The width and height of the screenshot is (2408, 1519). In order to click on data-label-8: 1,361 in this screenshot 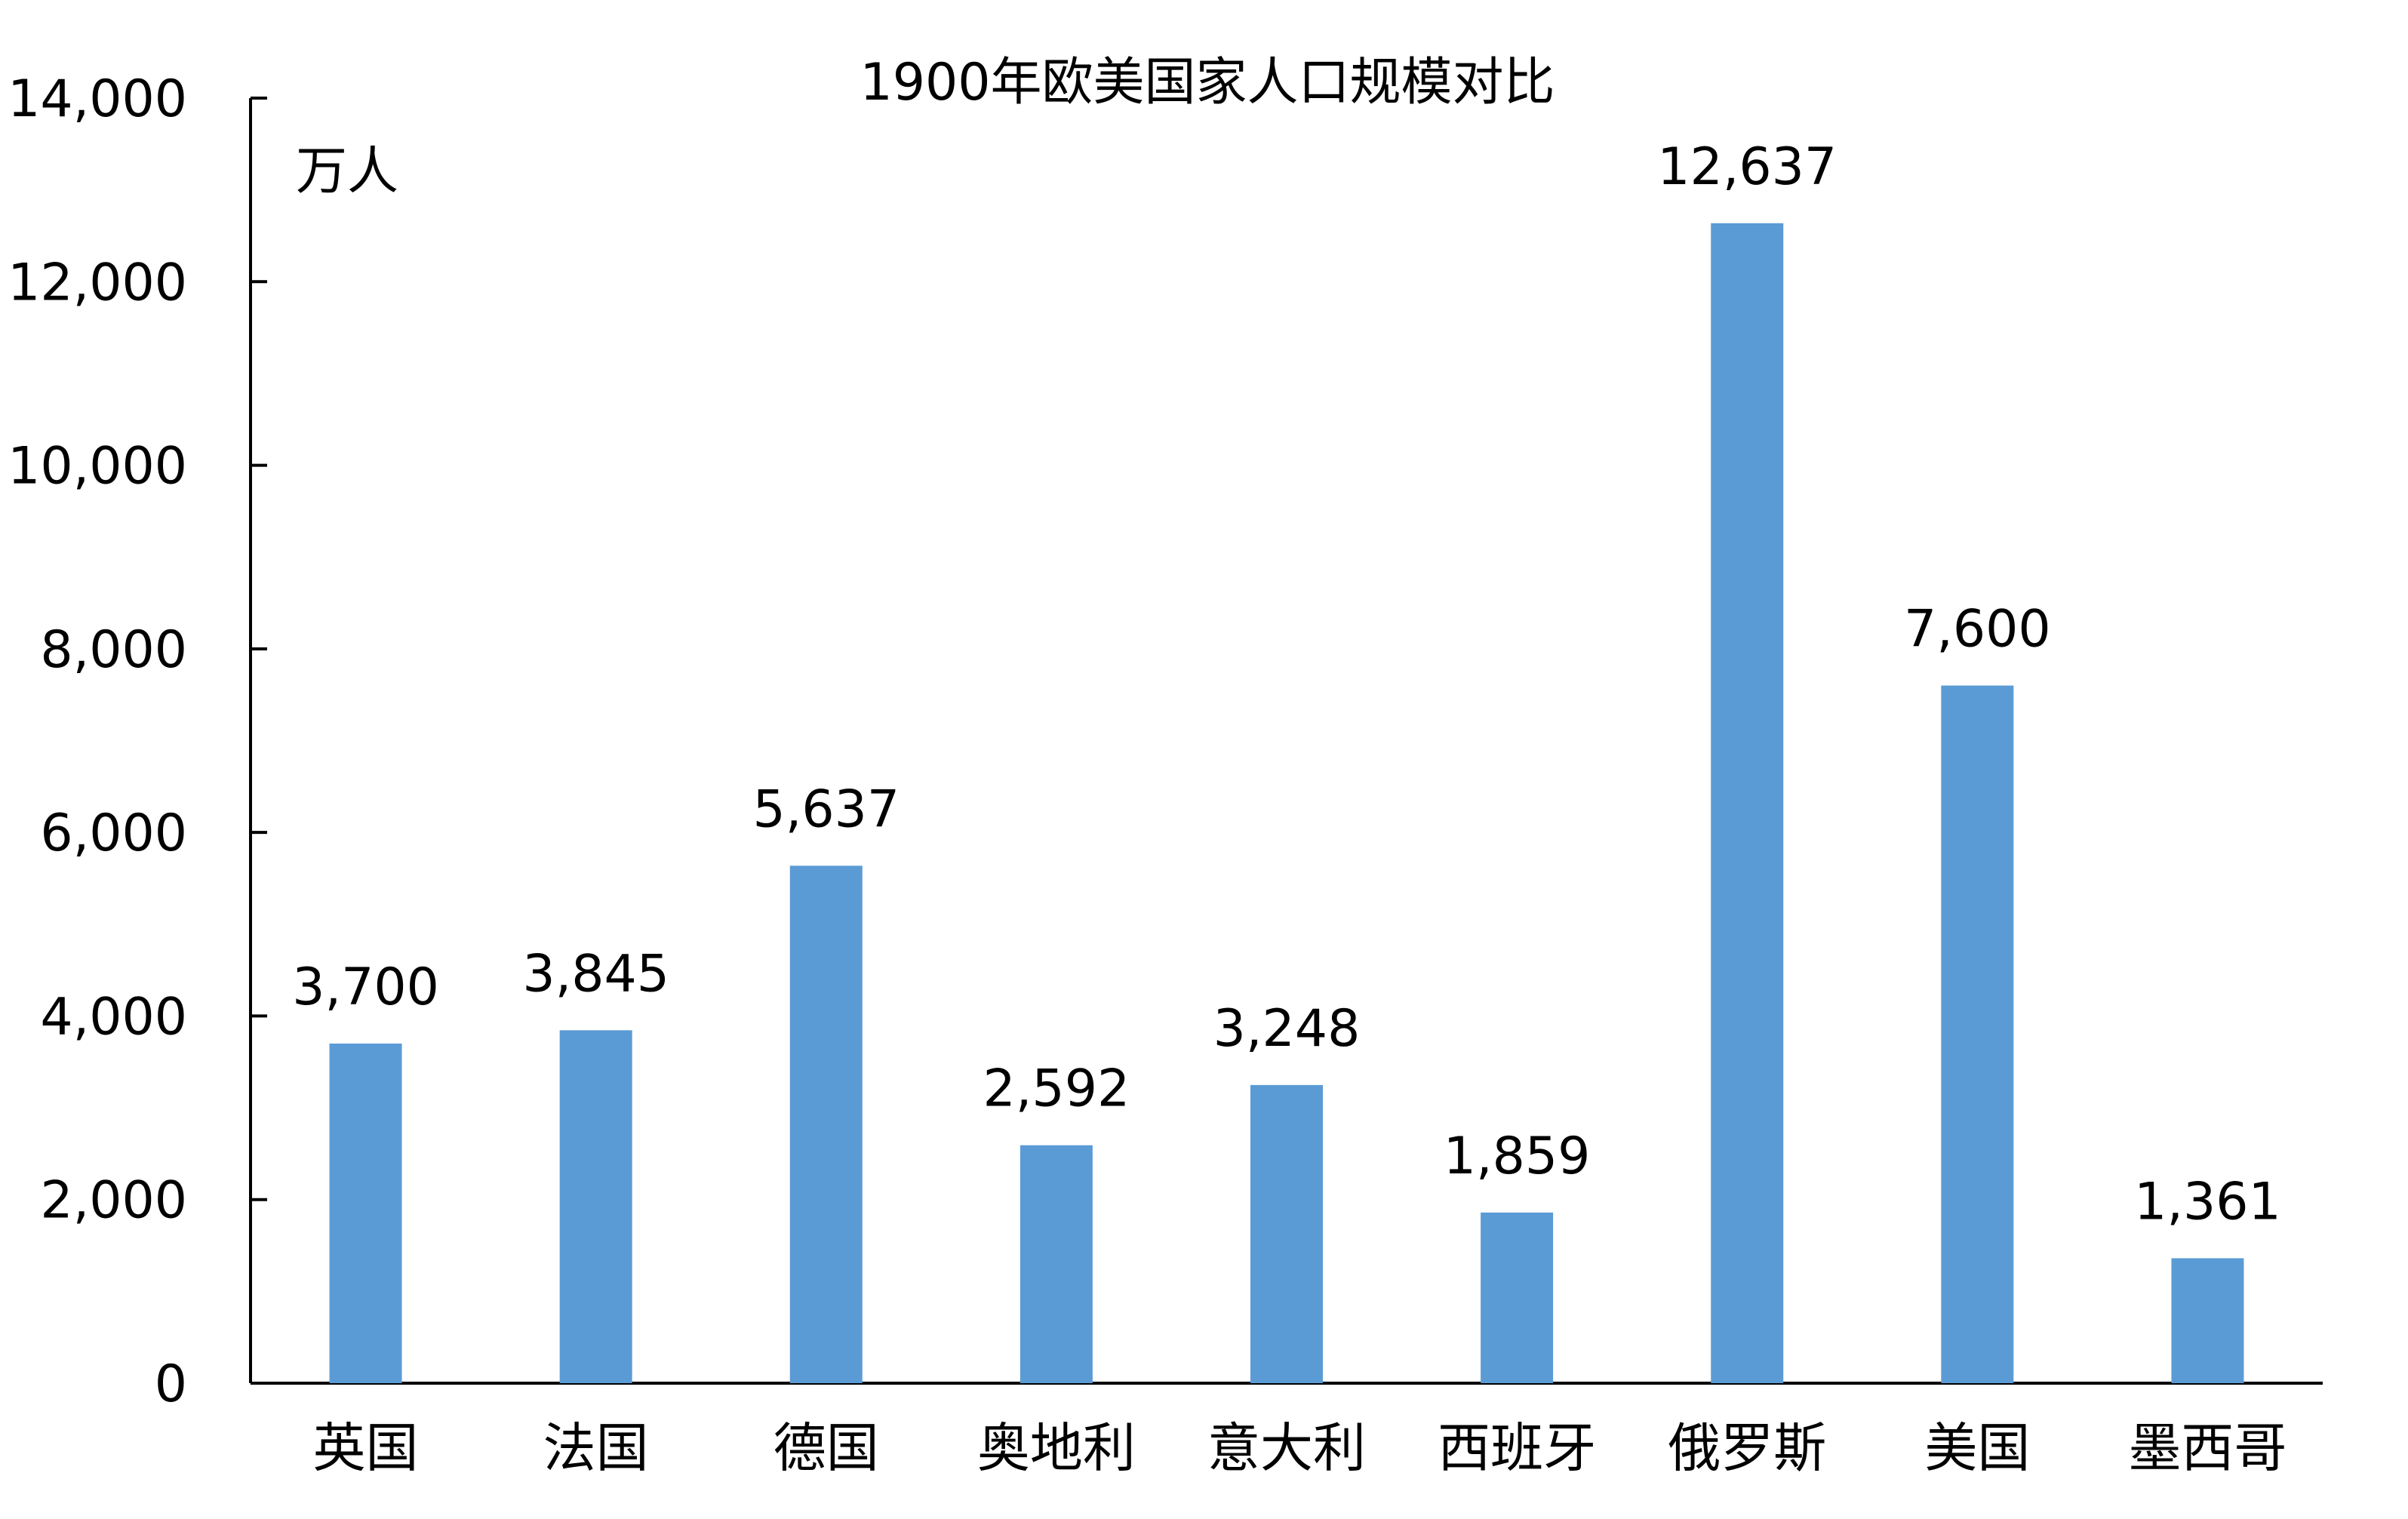, I will do `click(2207, 1201)`.